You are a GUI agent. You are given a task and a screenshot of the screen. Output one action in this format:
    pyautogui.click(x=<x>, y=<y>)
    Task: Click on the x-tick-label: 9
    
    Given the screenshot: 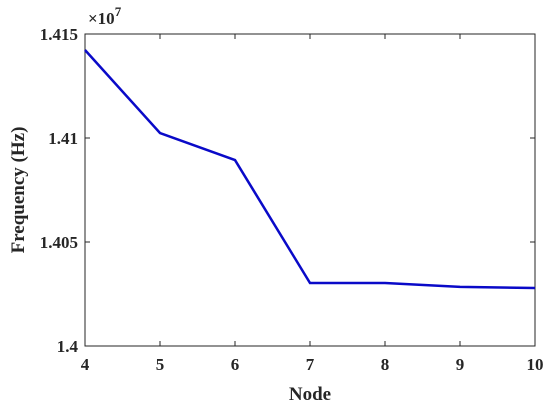 What is the action you would take?
    pyautogui.click(x=460, y=364)
    